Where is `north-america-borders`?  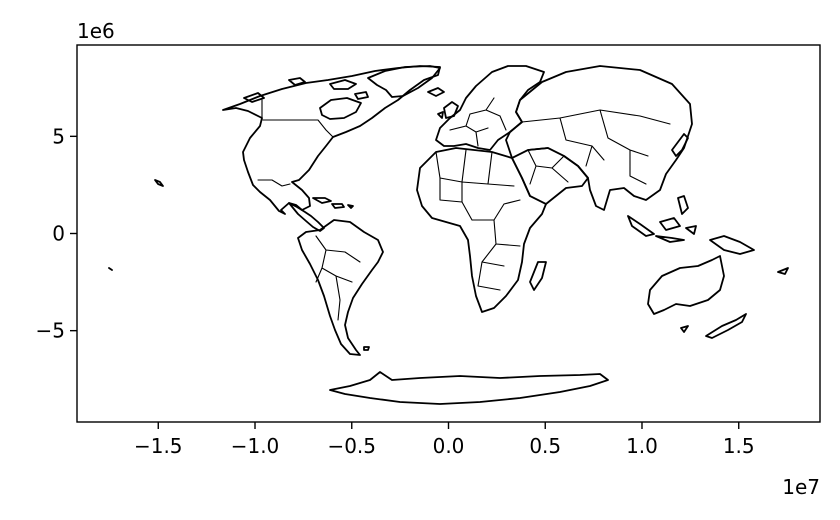 north-america-borders is located at coordinates (295, 143).